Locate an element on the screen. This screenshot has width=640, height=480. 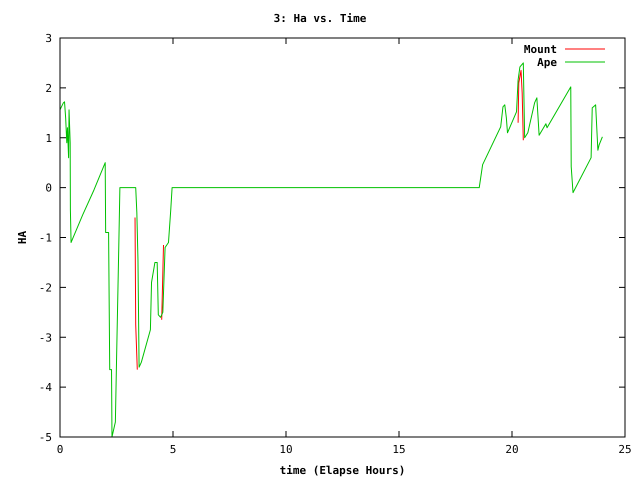
y-tick-label: -4 is located at coordinates (45, 387).